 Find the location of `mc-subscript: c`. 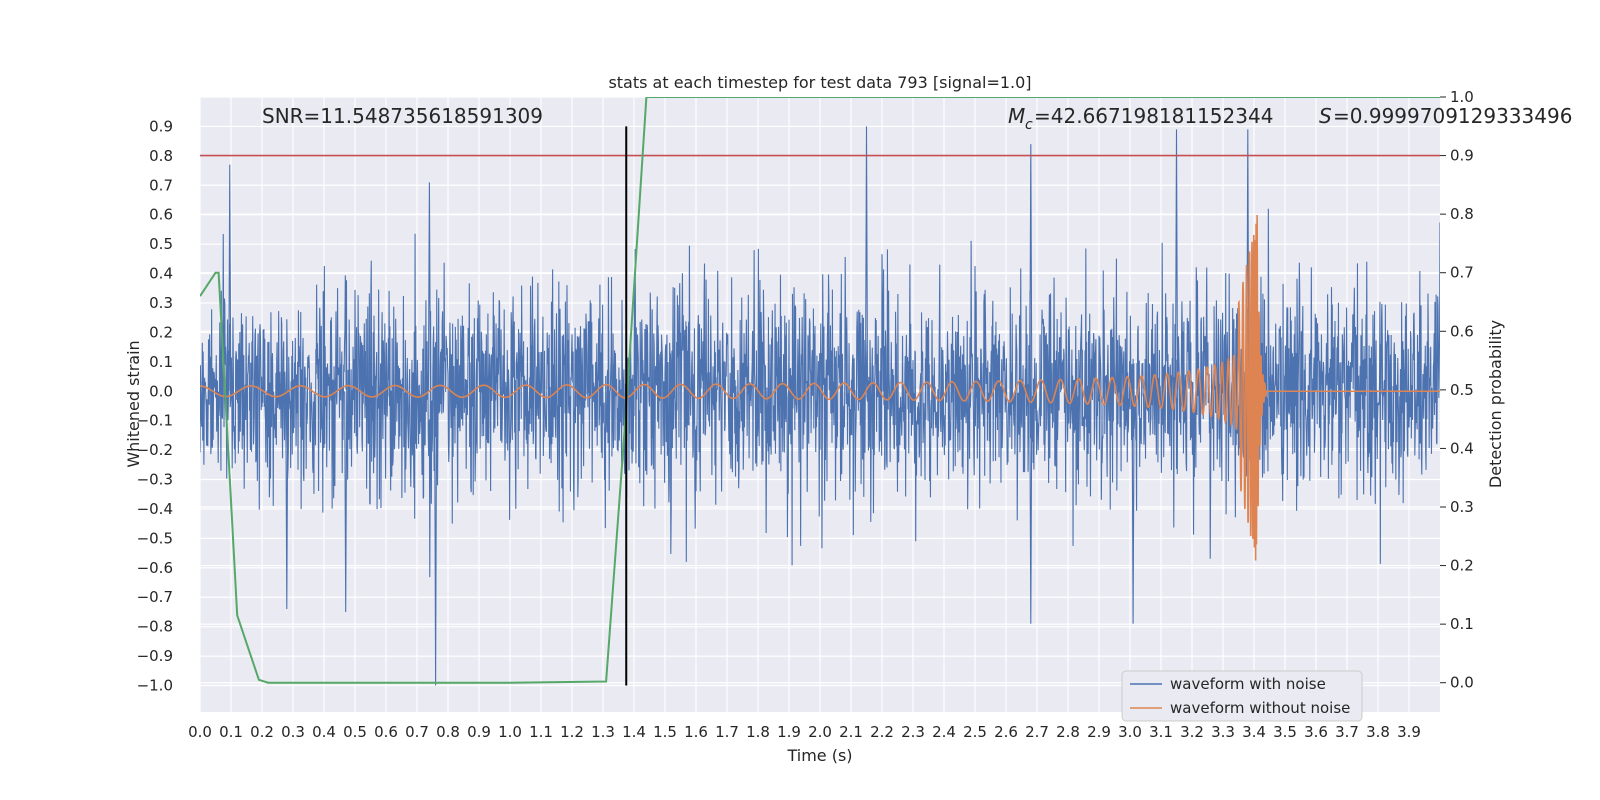

mc-subscript: c is located at coordinates (1029, 125).